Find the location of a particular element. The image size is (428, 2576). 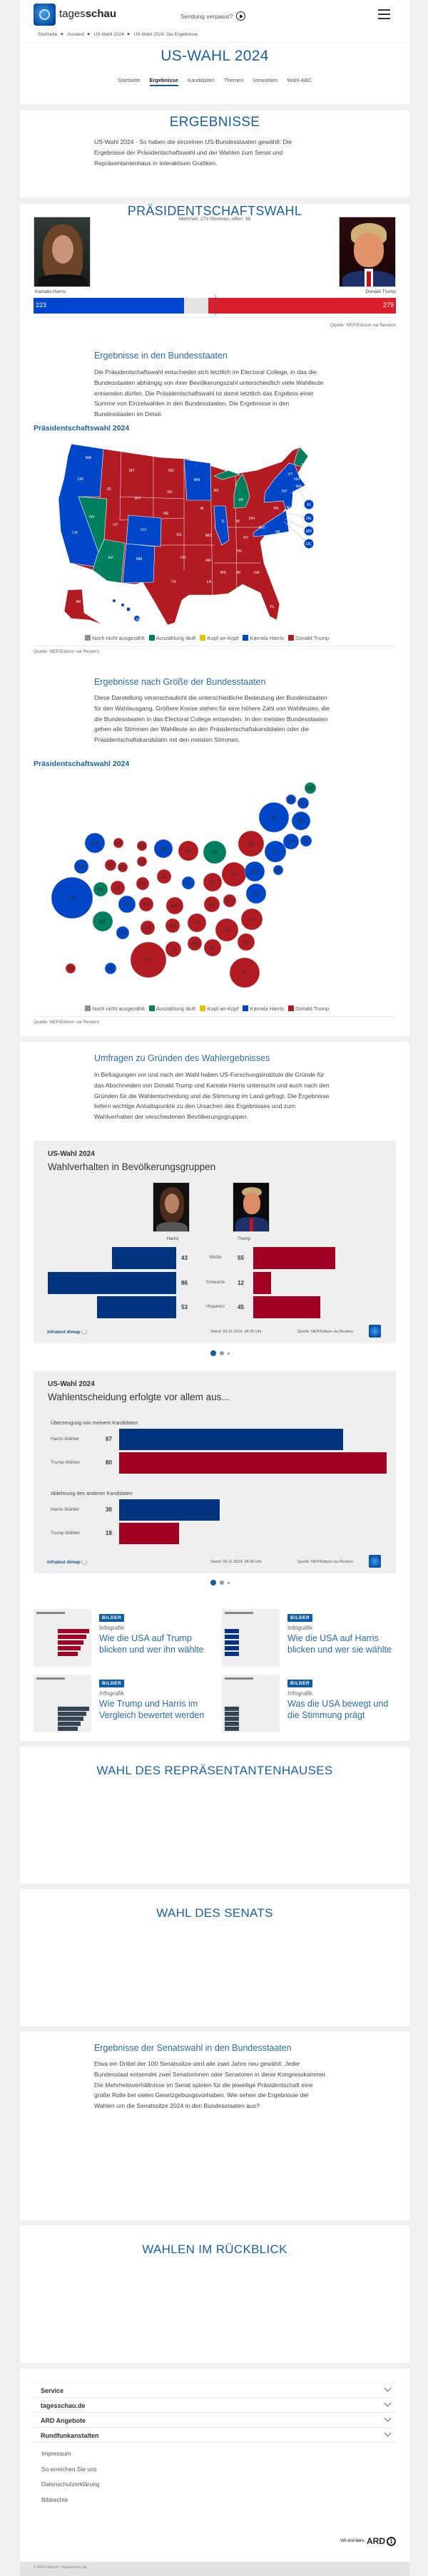

breadcrumb-item: Startseite is located at coordinates (48, 35).